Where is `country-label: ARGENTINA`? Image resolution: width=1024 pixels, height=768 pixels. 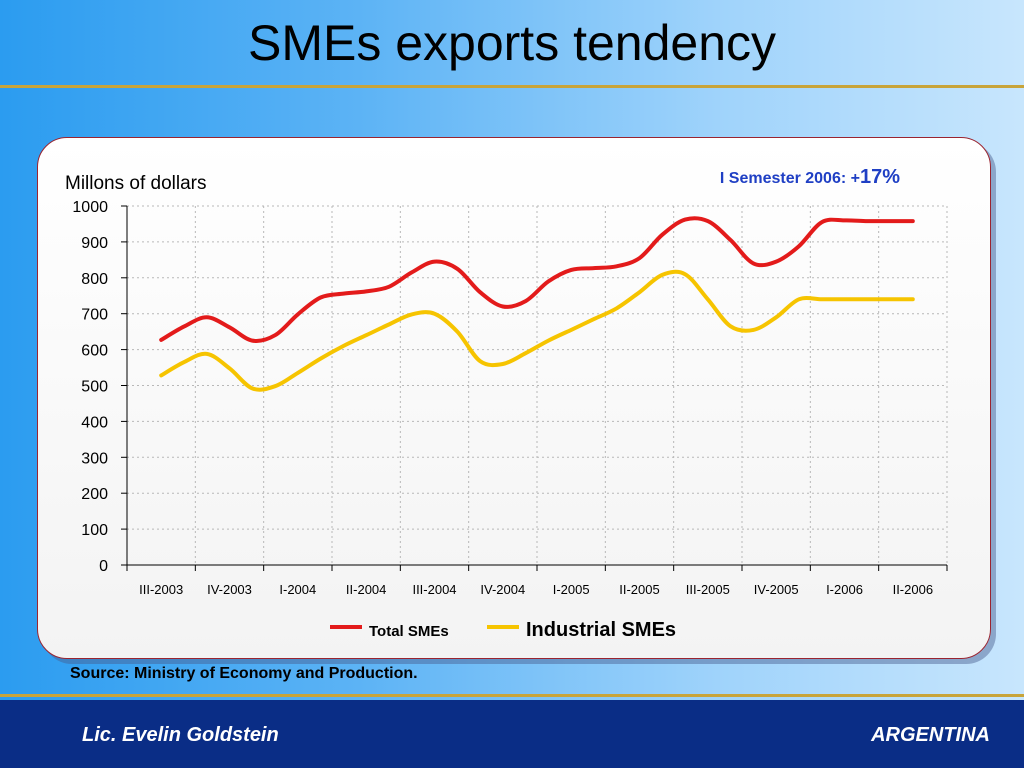 country-label: ARGENTINA is located at coordinates (930, 735).